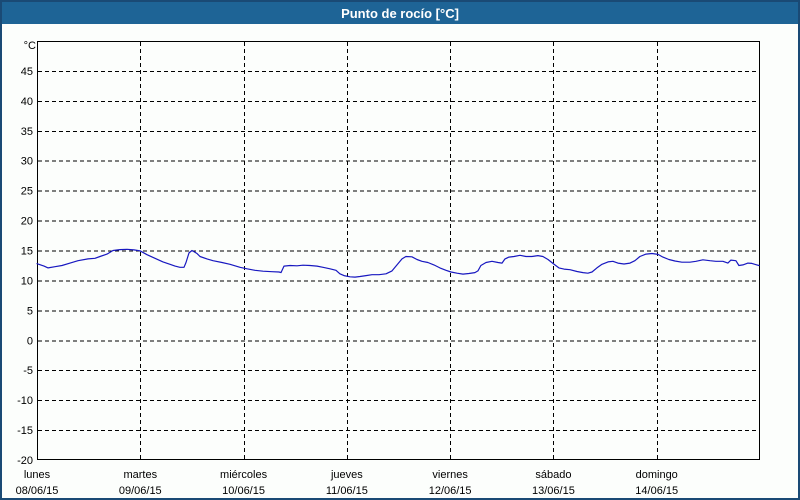 The image size is (800, 500). I want to click on dewpoint-line, so click(398, 263).